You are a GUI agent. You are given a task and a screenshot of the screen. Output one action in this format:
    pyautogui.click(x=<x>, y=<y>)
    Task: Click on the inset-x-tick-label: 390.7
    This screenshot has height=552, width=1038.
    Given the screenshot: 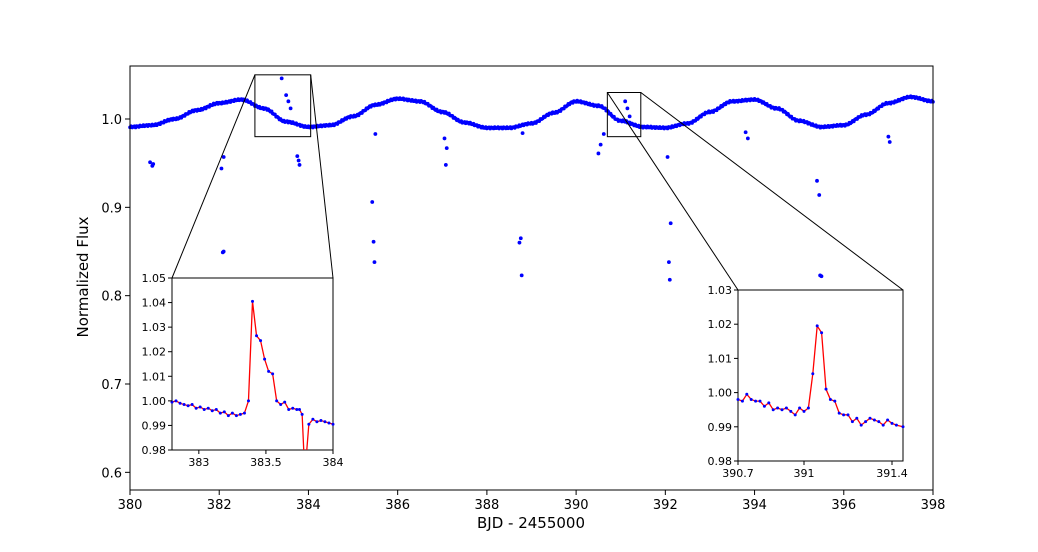 What is the action you would take?
    pyautogui.click(x=738, y=473)
    